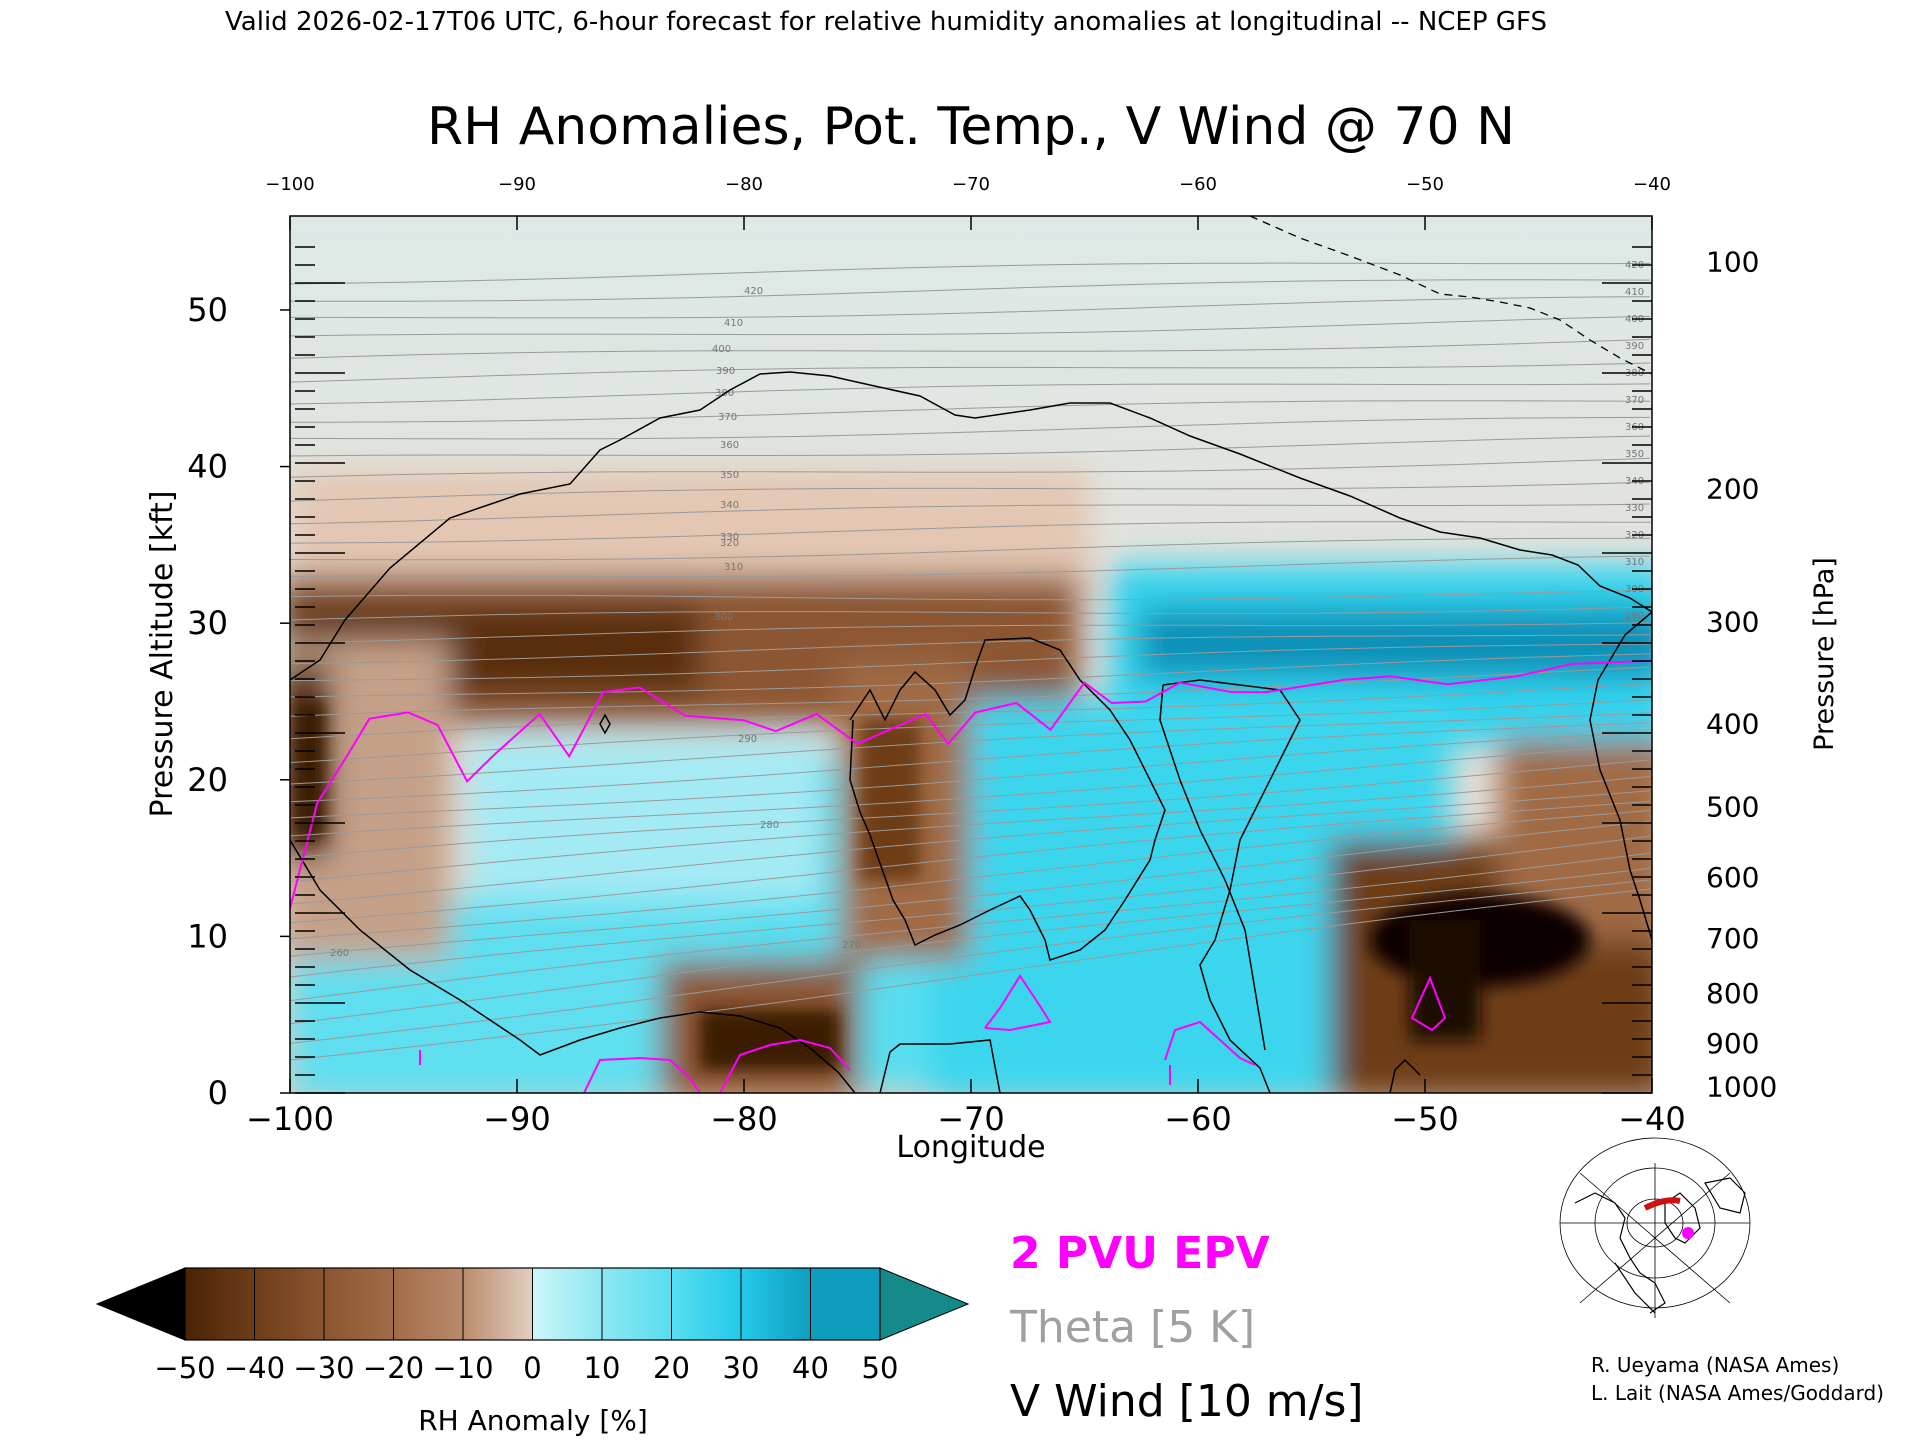  Describe the element at coordinates (1662, 1204) in the screenshot. I see `inset-track` at that location.